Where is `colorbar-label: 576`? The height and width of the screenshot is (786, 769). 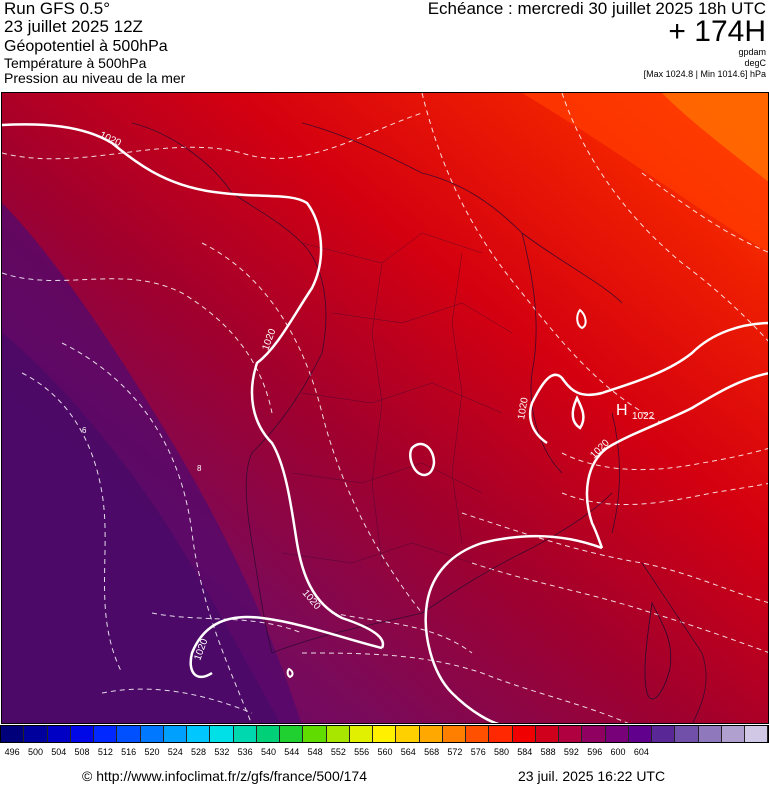 colorbar-label: 576 is located at coordinates (478, 752).